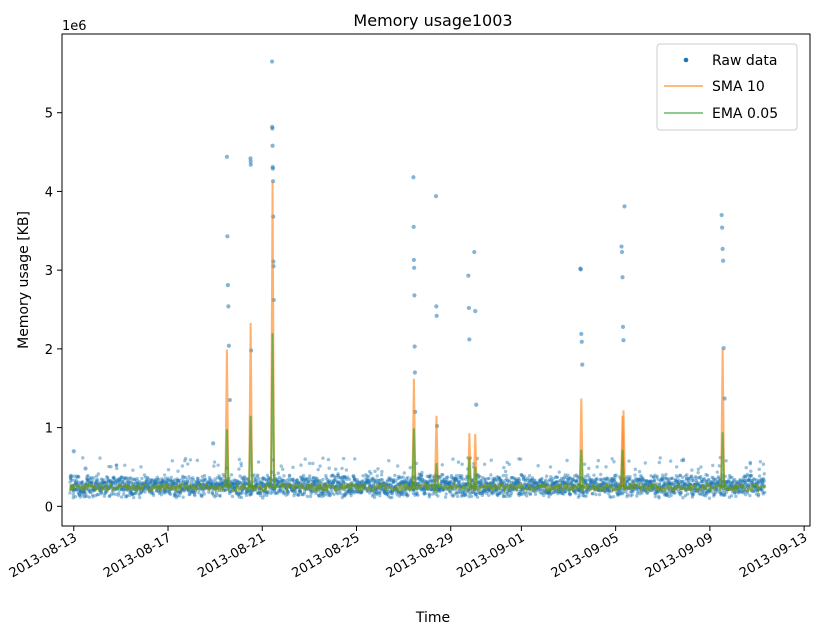  I want to click on legend-raw-label: Raw data, so click(744, 61).